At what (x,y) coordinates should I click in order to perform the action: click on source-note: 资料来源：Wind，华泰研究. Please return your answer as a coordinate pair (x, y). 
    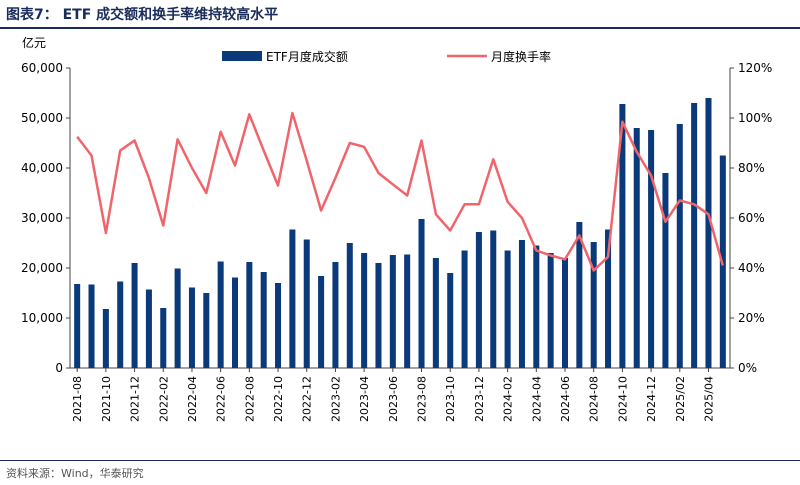
    Looking at the image, I should click on (75, 473).